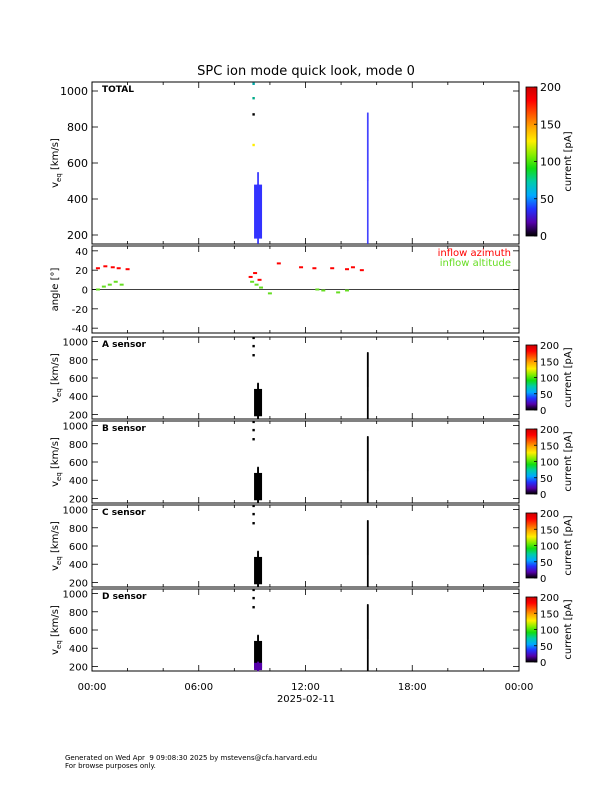 The height and width of the screenshot is (792, 612). What do you see at coordinates (78, 481) in the screenshot?
I see `y-tick-label: 400` at bounding box center [78, 481].